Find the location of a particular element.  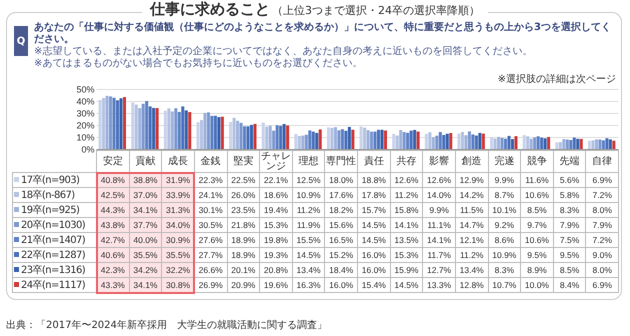

data-label: 21.8% is located at coordinates (243, 225).